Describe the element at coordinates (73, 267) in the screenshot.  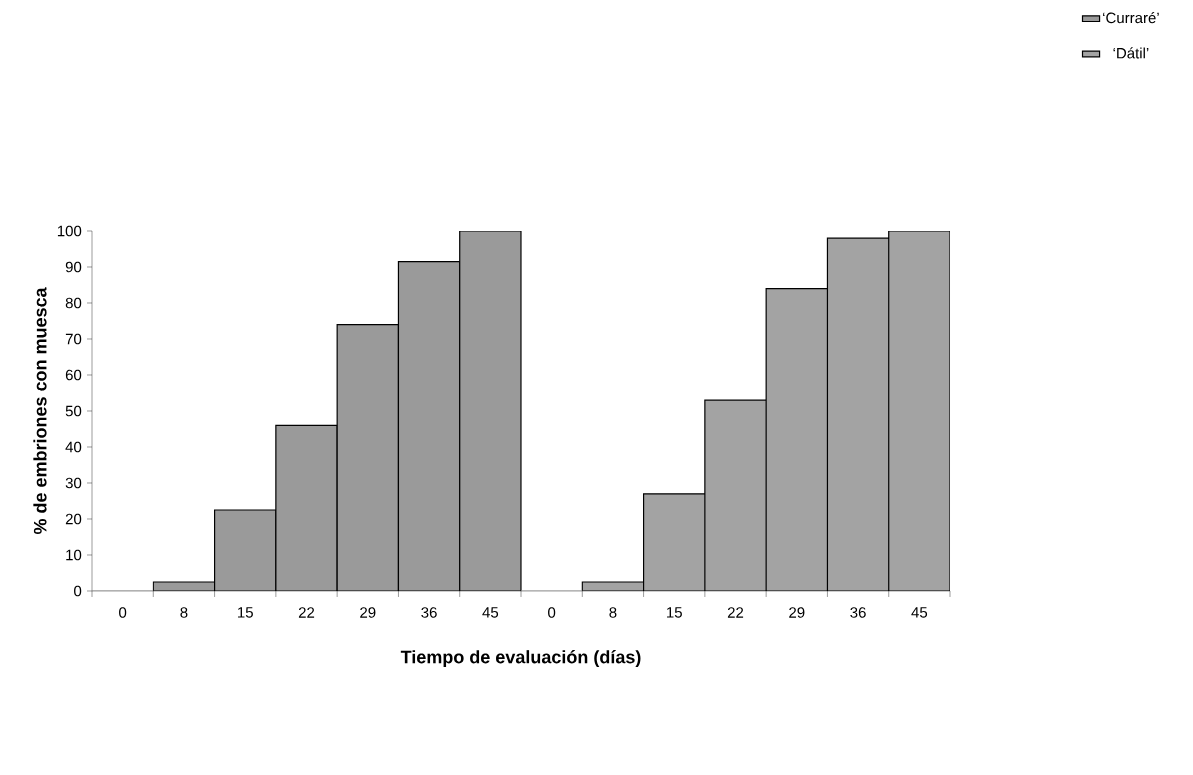
I see `y-tick-label: 90` at that location.